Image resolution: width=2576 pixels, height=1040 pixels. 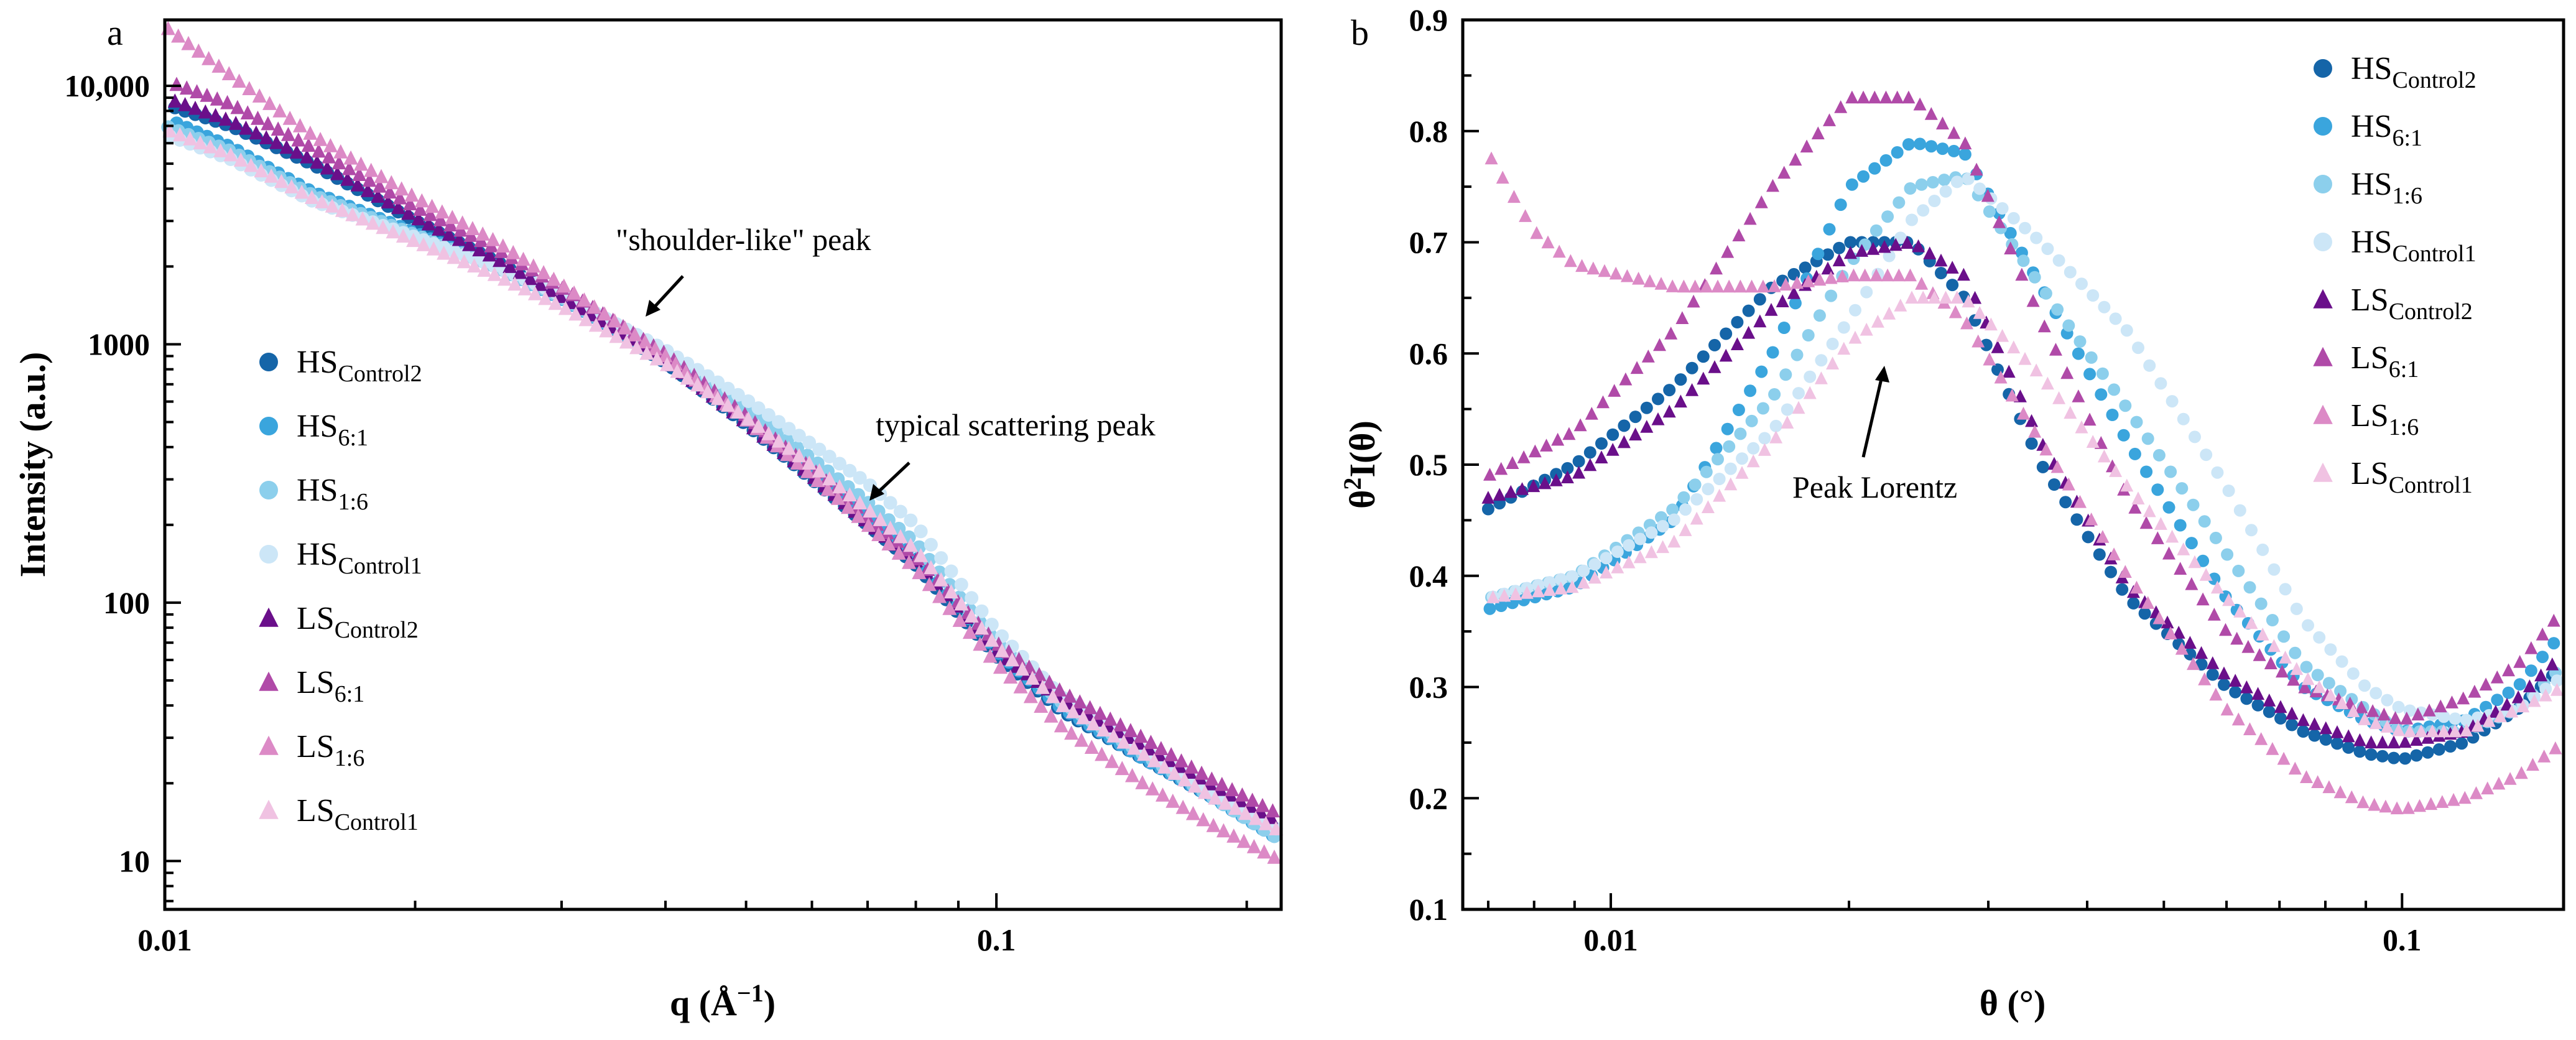 What do you see at coordinates (119, 344) in the screenshot?
I see `panel-a-y-tick-label: 1000` at bounding box center [119, 344].